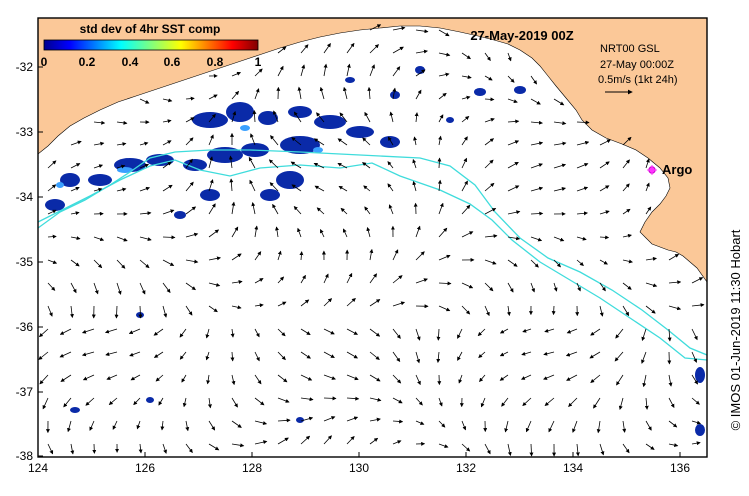  I want to click on argo-float-marker, so click(652, 170).